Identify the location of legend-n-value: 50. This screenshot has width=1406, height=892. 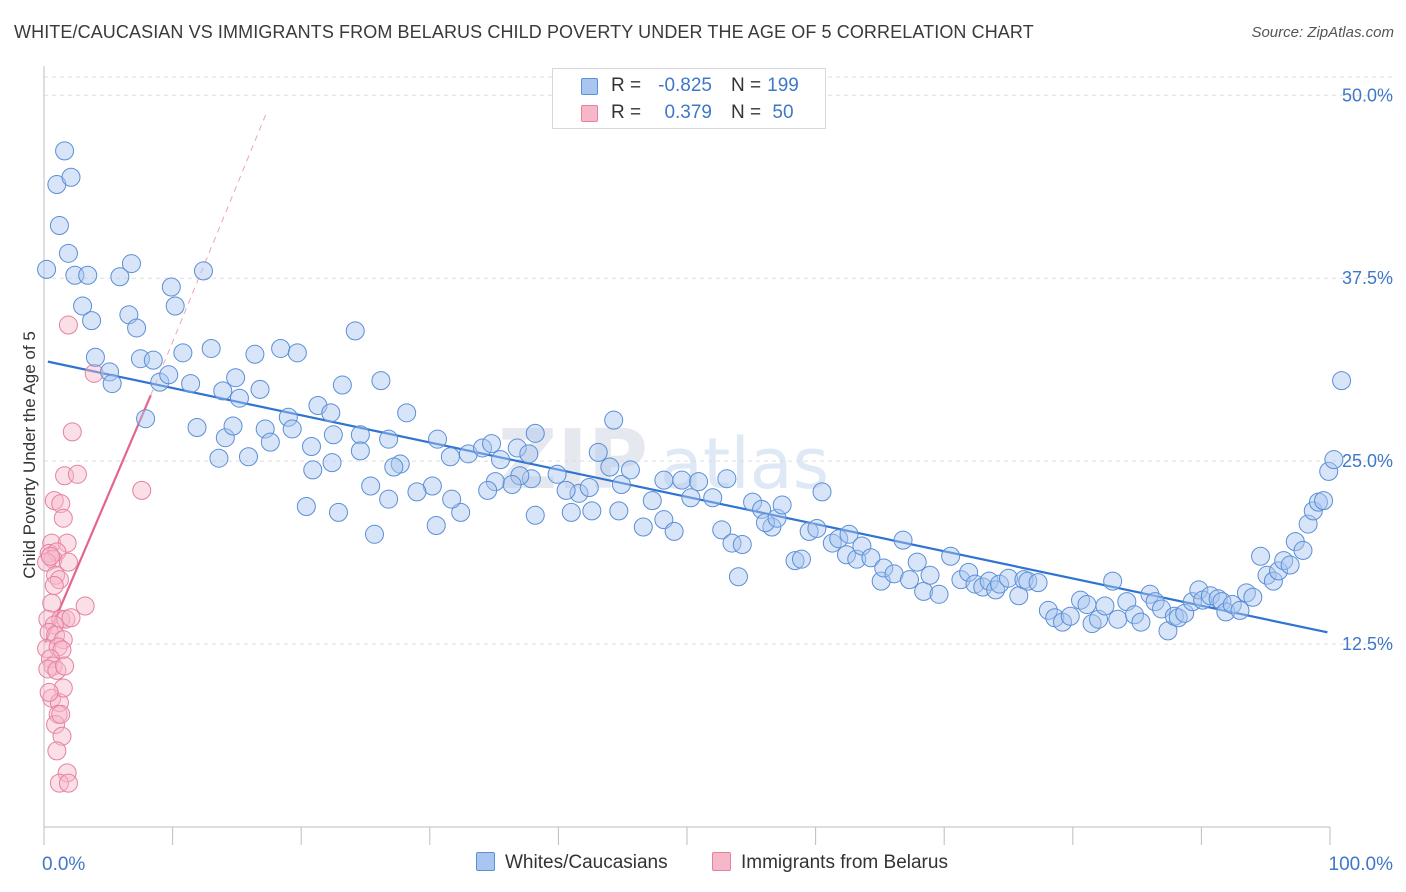
(783, 112).